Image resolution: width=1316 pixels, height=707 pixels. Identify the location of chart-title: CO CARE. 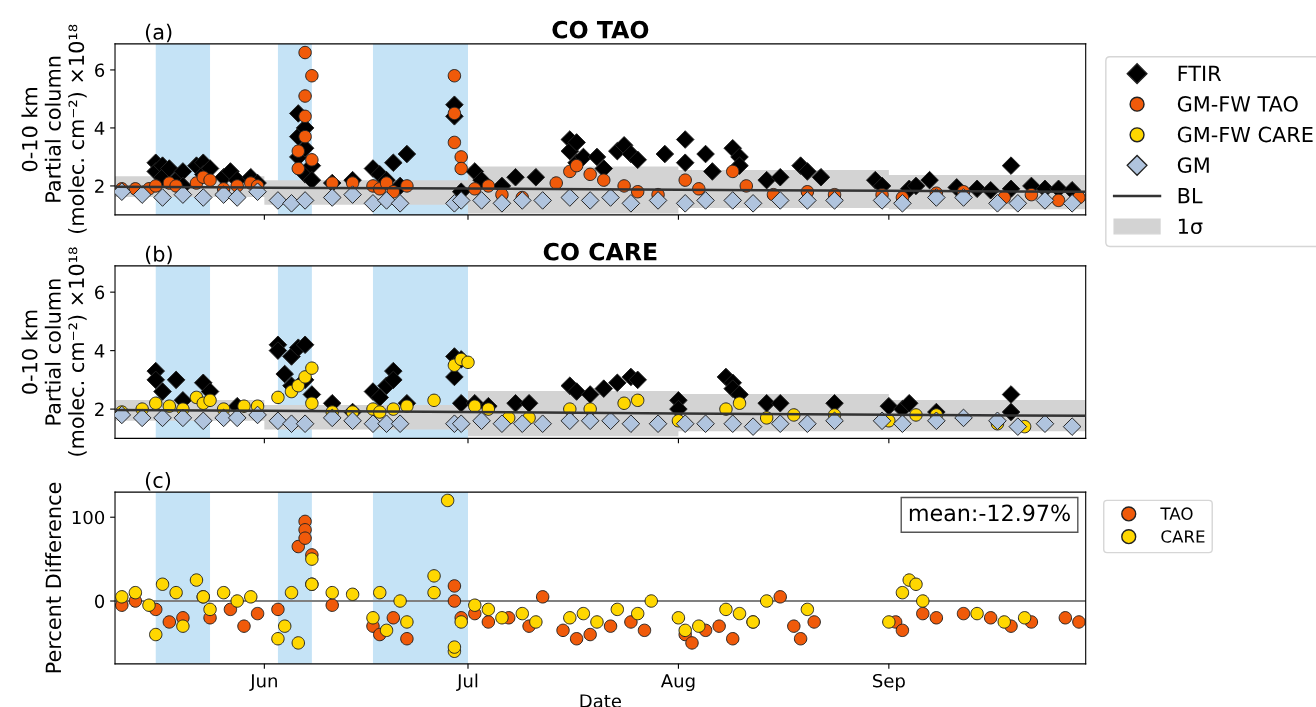
(600, 251).